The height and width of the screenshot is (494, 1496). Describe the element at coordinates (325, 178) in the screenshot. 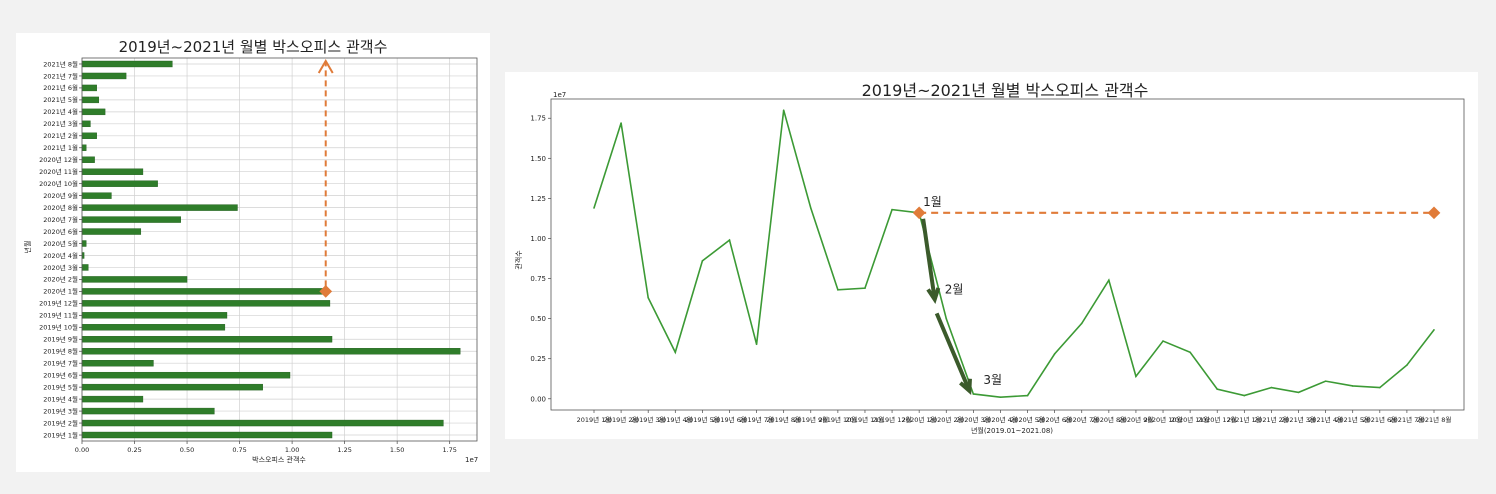

I see `bar-chart-annotation` at that location.